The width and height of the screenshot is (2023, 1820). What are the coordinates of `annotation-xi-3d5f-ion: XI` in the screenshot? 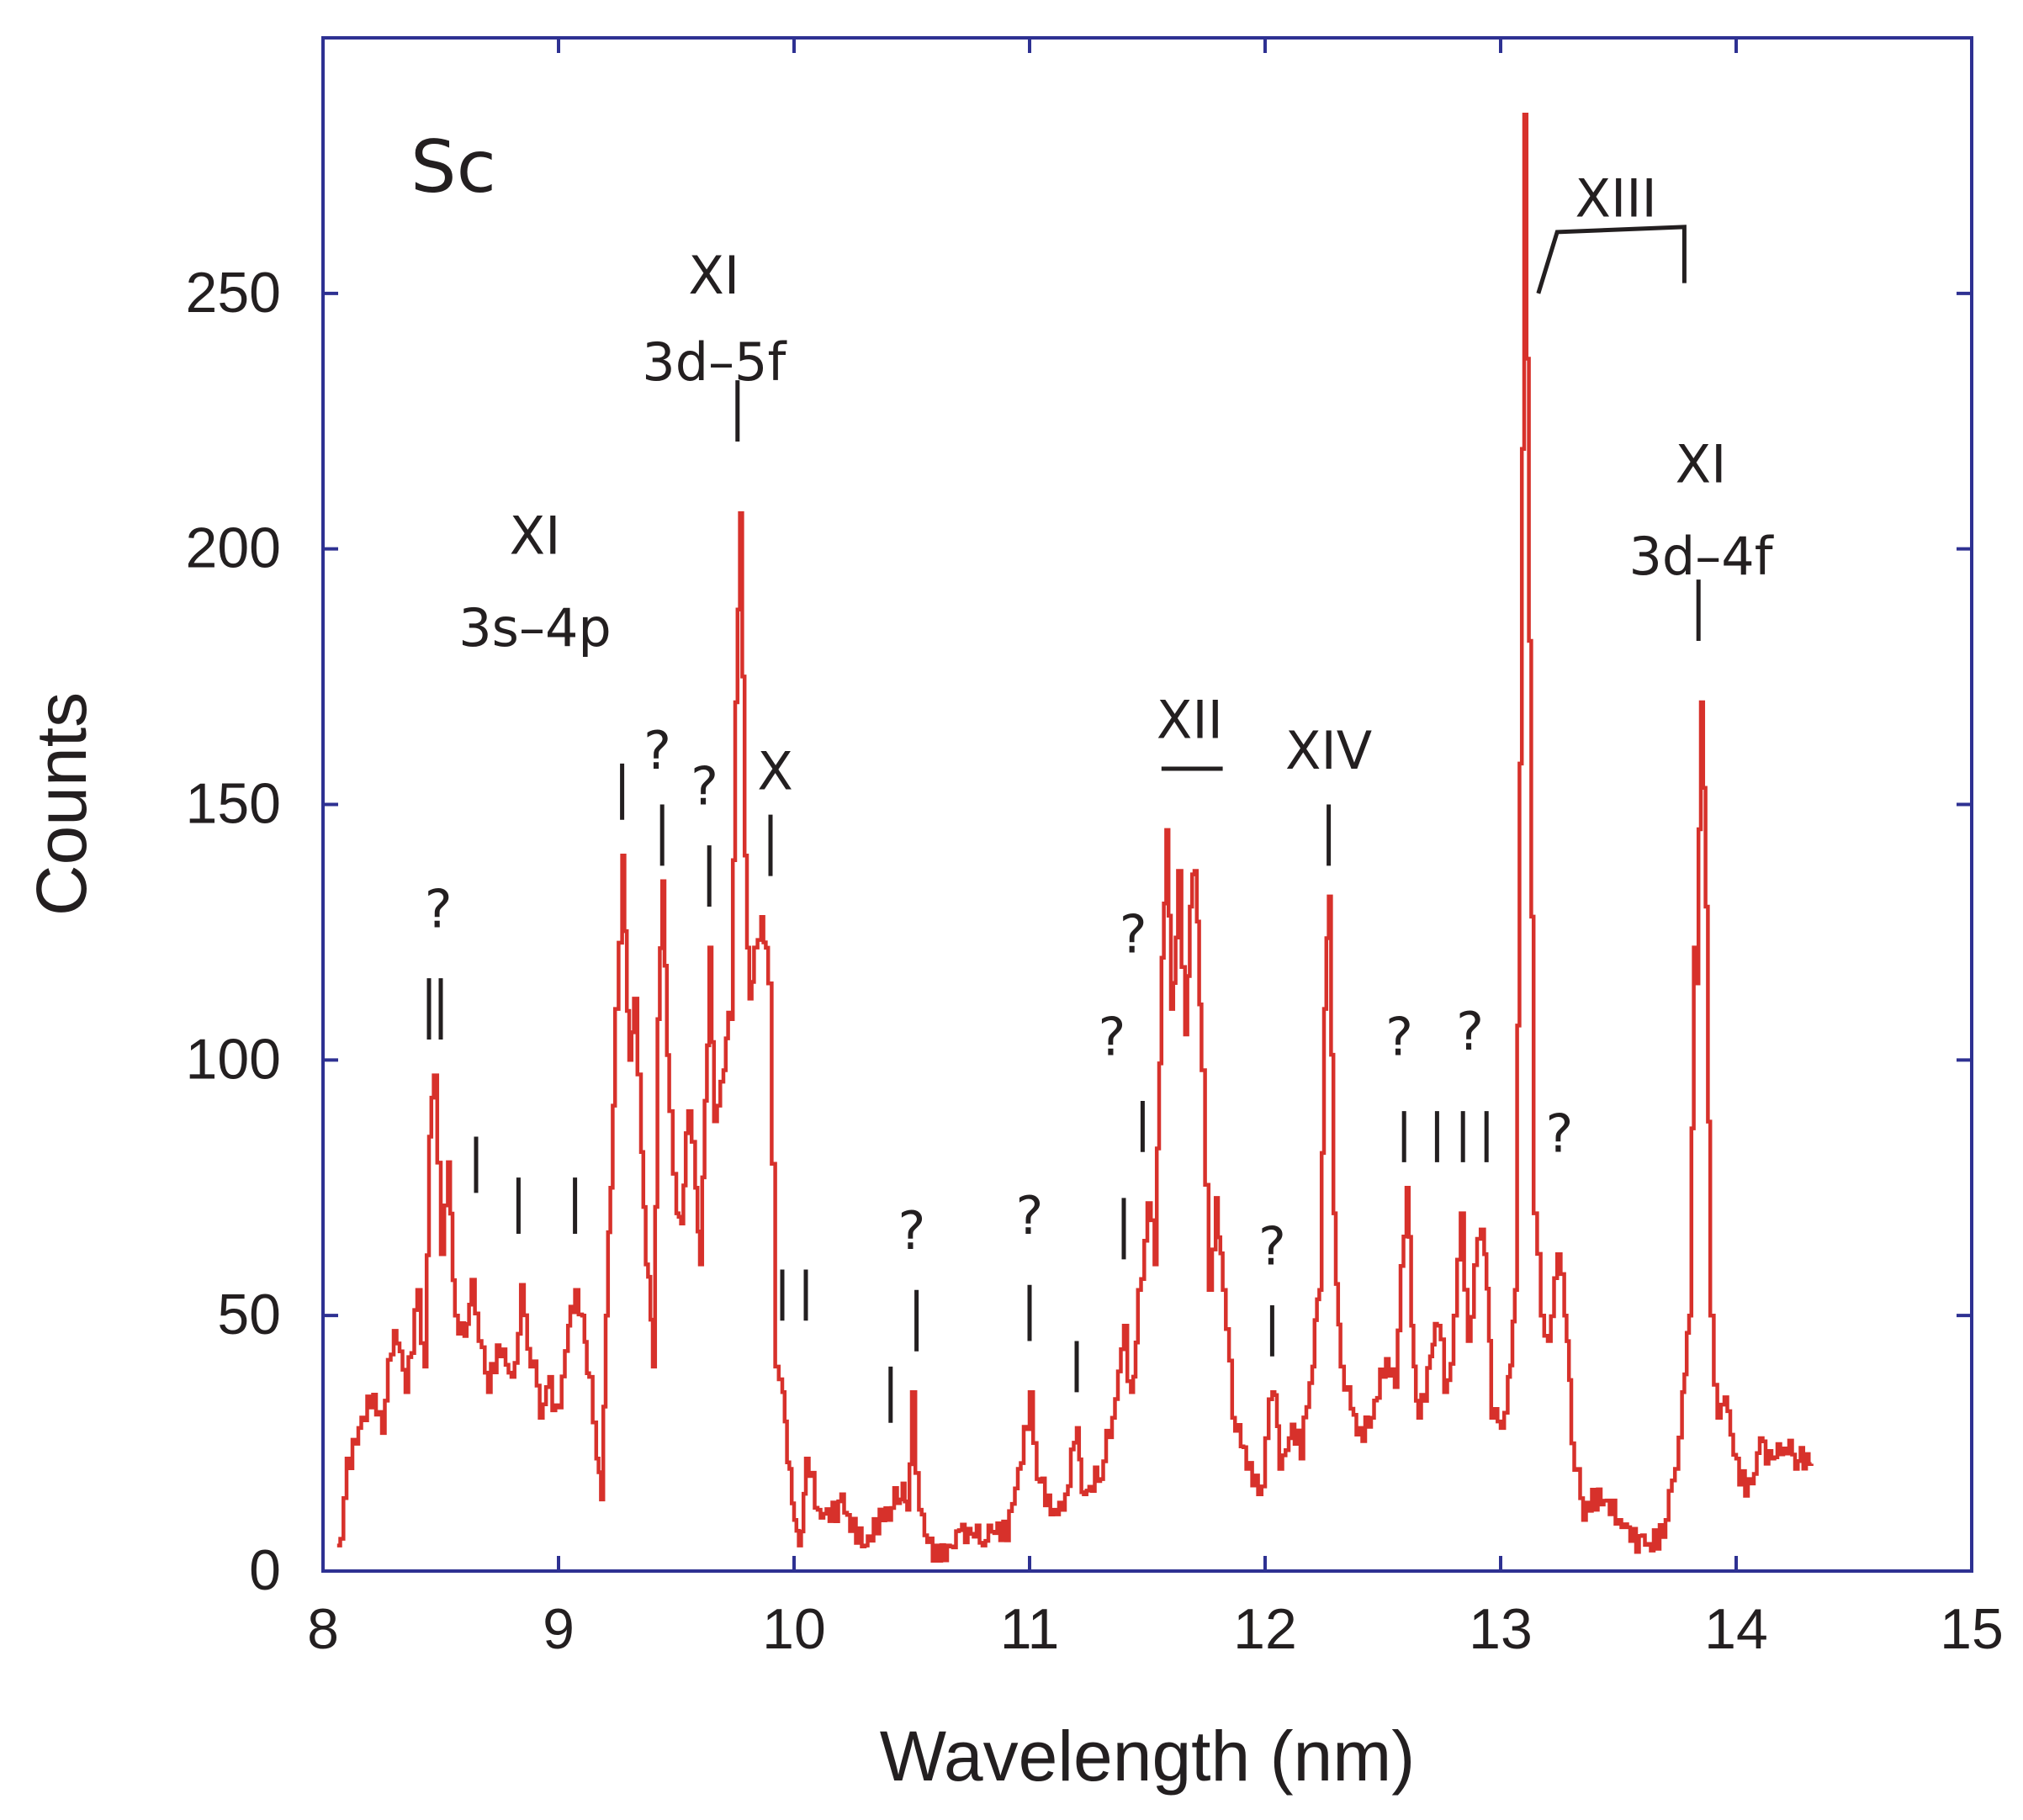 It's located at (713, 275).